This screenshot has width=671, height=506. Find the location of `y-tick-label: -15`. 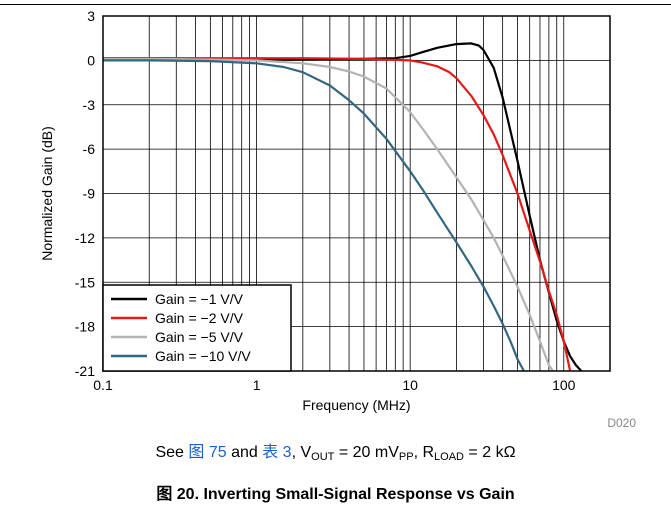

y-tick-label: -15 is located at coordinates (85, 282).